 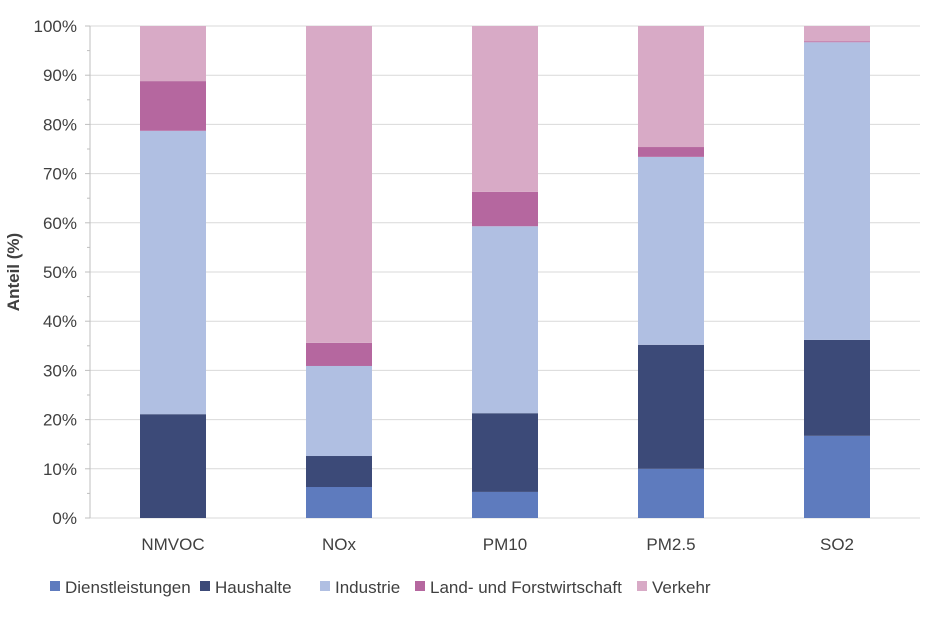 I want to click on y-tick-label: 40%, so click(x=60, y=321).